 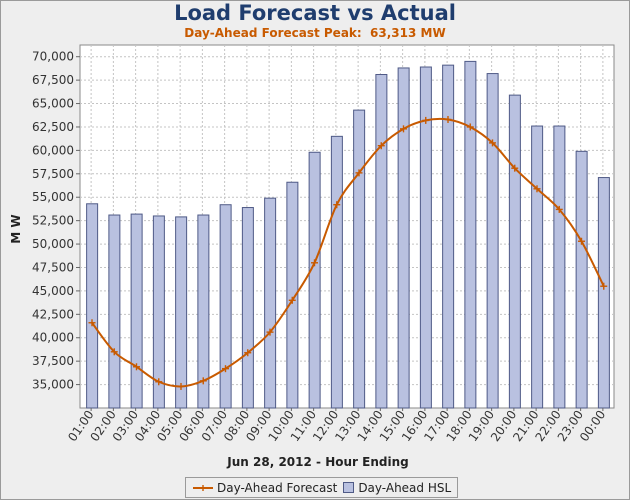 I want to click on y-tick-label: 50,000, so click(x=53, y=244).